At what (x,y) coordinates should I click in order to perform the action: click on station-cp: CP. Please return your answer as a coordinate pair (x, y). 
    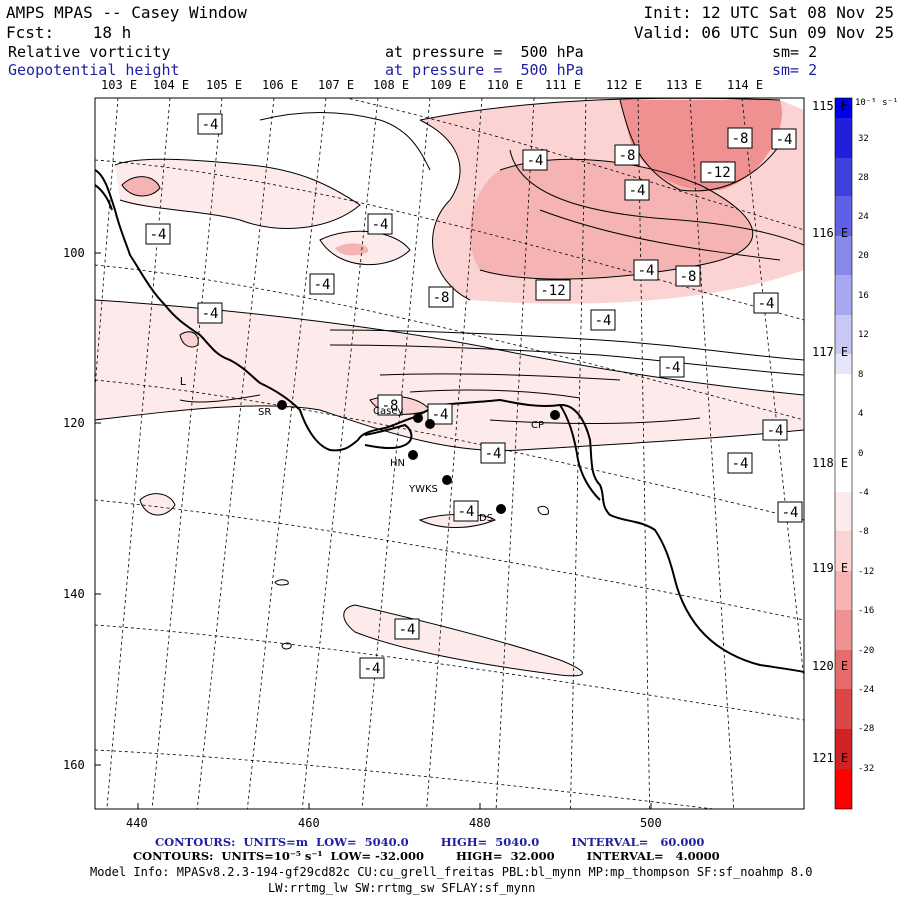
    Looking at the image, I should click on (545, 420).